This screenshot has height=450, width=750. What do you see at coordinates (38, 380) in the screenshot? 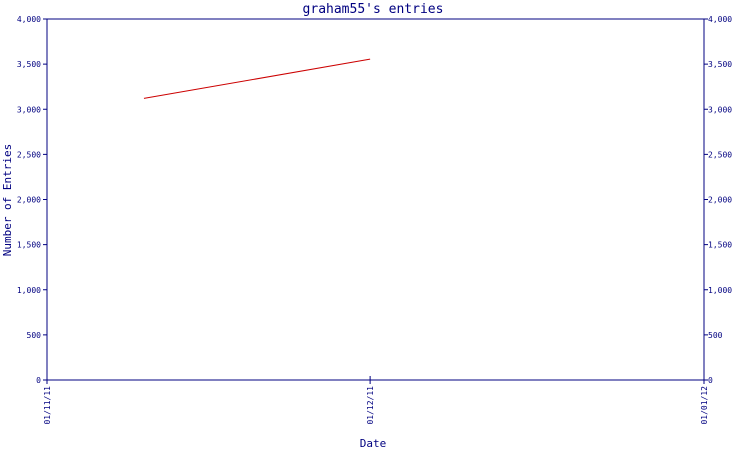
I see `y-tick-label-left: 0` at bounding box center [38, 380].